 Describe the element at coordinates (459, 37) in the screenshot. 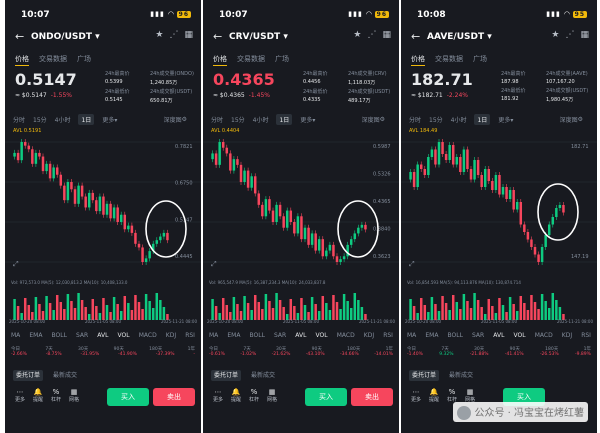

I see `pair-selector: AAVE/USDT ▾` at that location.